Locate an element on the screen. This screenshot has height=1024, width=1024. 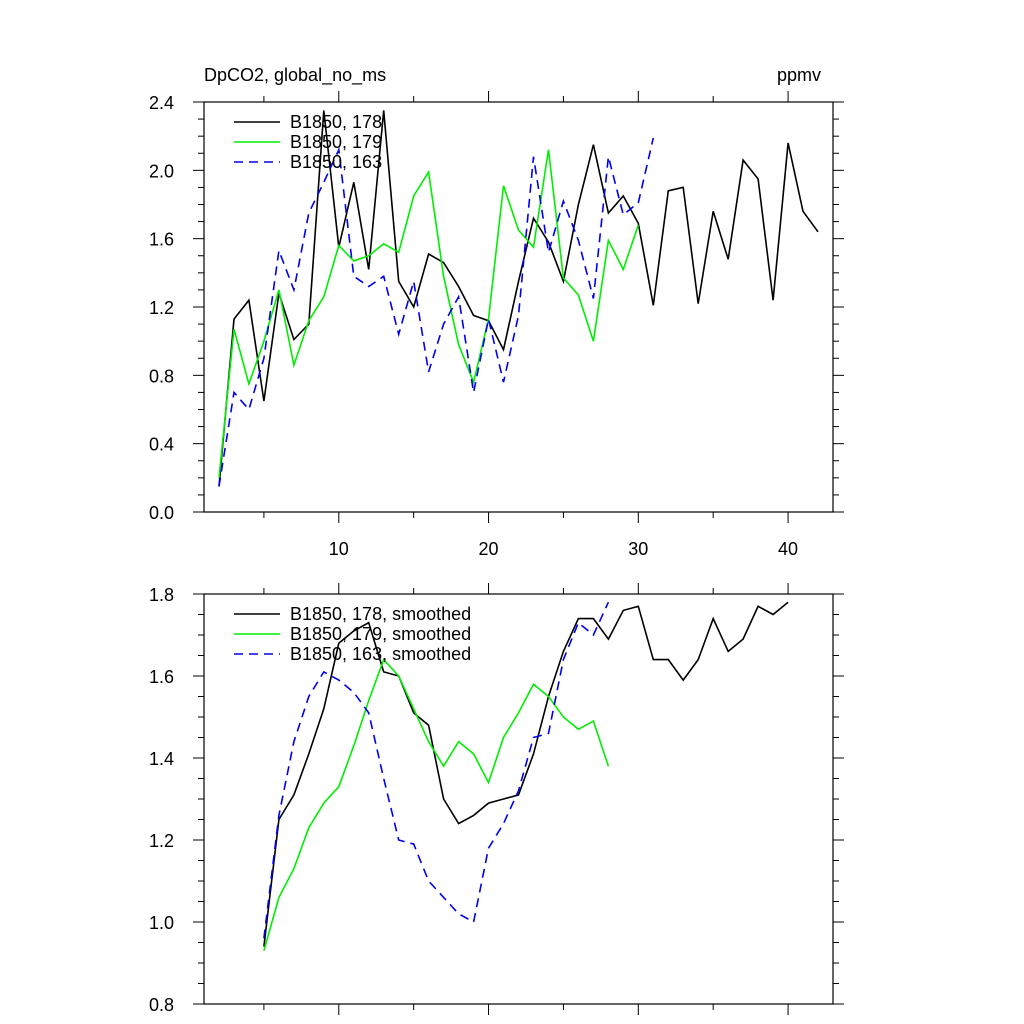
plot-title: DpCO2, global_no_ms is located at coordinates (295, 75).